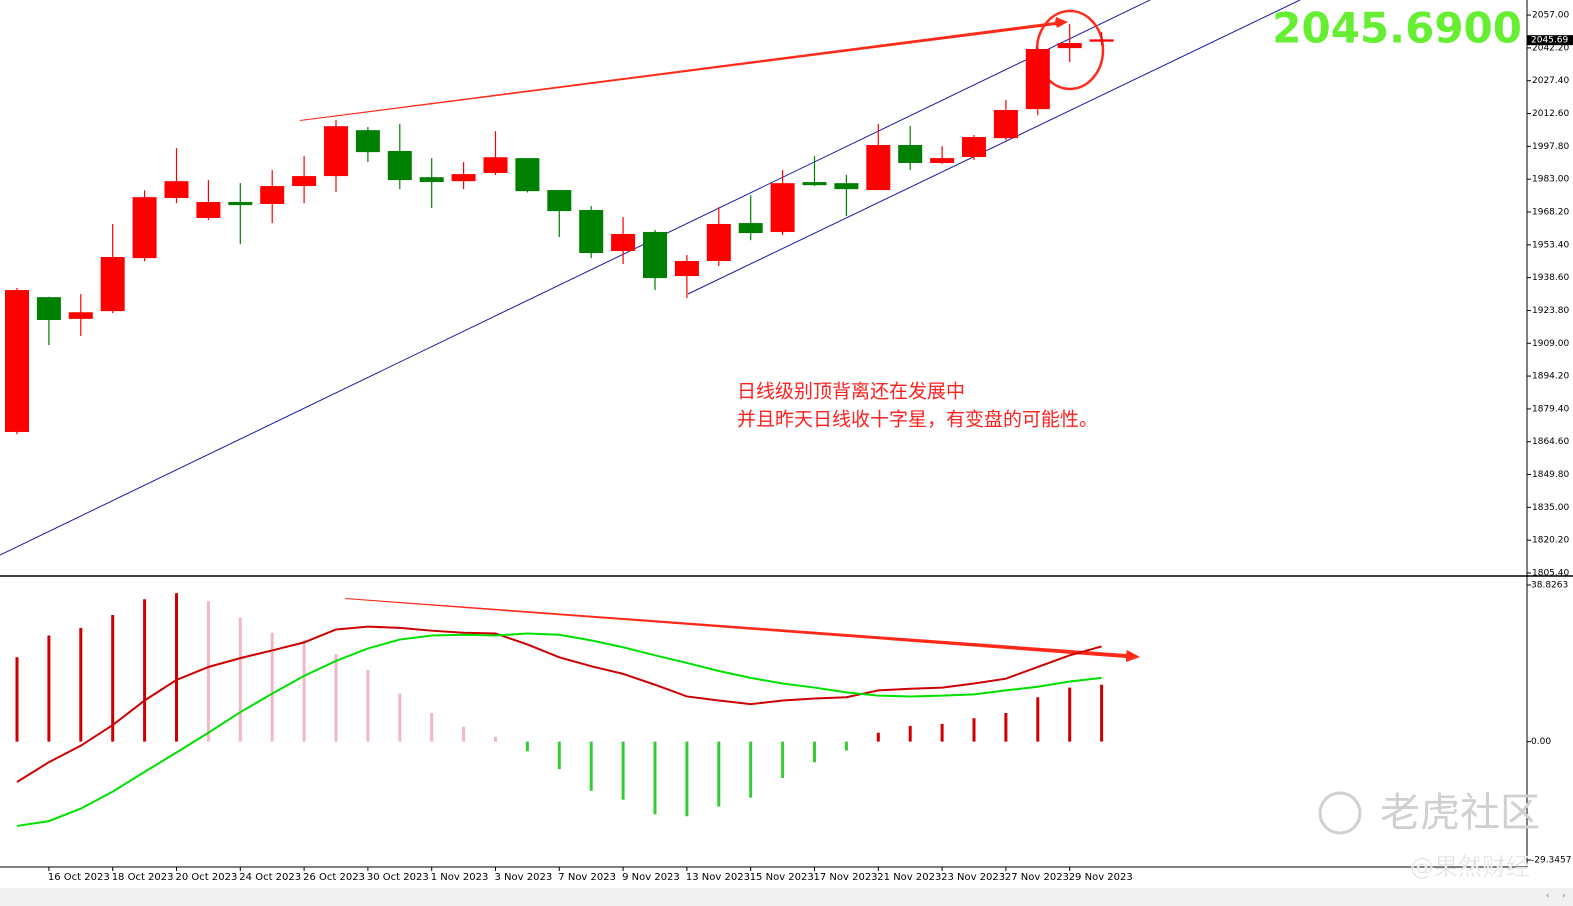  I want to click on x-tick-label: 7 Nov 2023, so click(587, 877).